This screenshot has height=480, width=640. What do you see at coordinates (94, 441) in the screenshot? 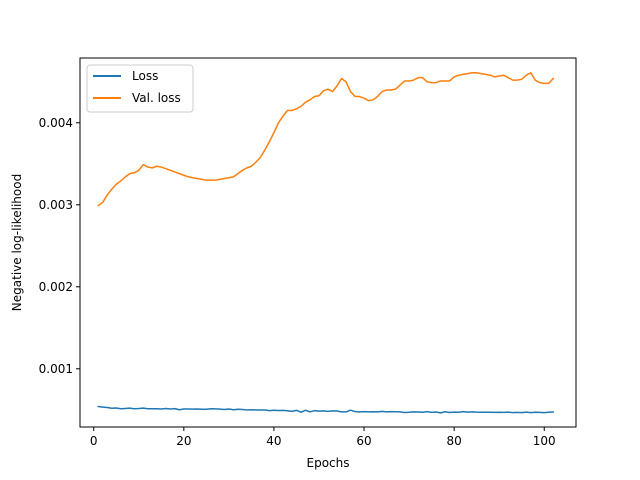
I see `x-tick-label: 0` at bounding box center [94, 441].